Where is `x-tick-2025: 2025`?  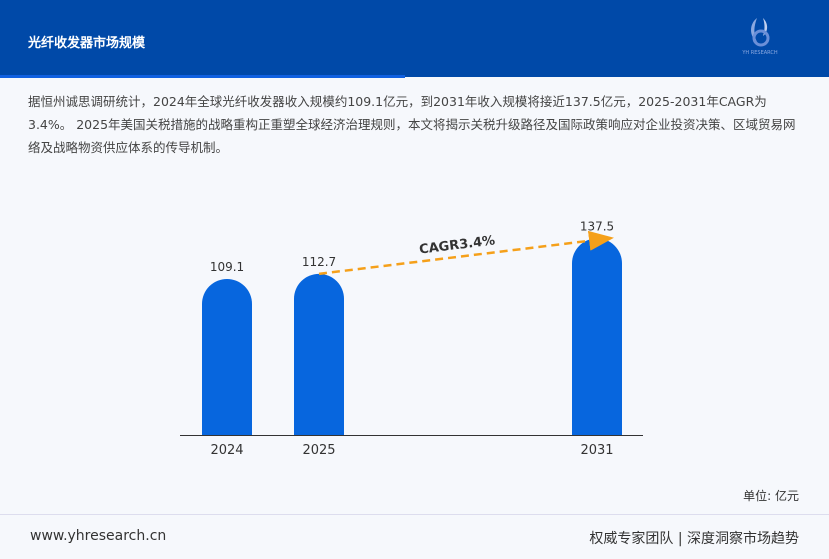 x-tick-2025: 2025 is located at coordinates (318, 450).